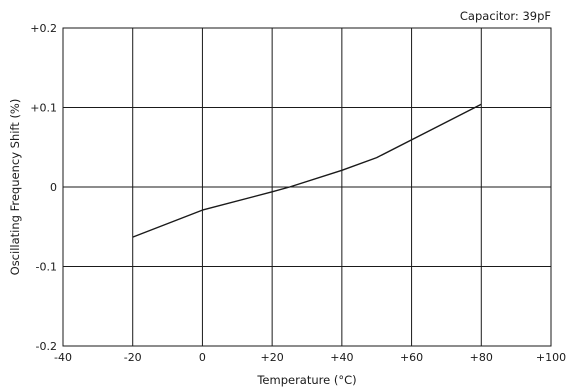  I want to click on x-tick-label: 0, so click(202, 357).